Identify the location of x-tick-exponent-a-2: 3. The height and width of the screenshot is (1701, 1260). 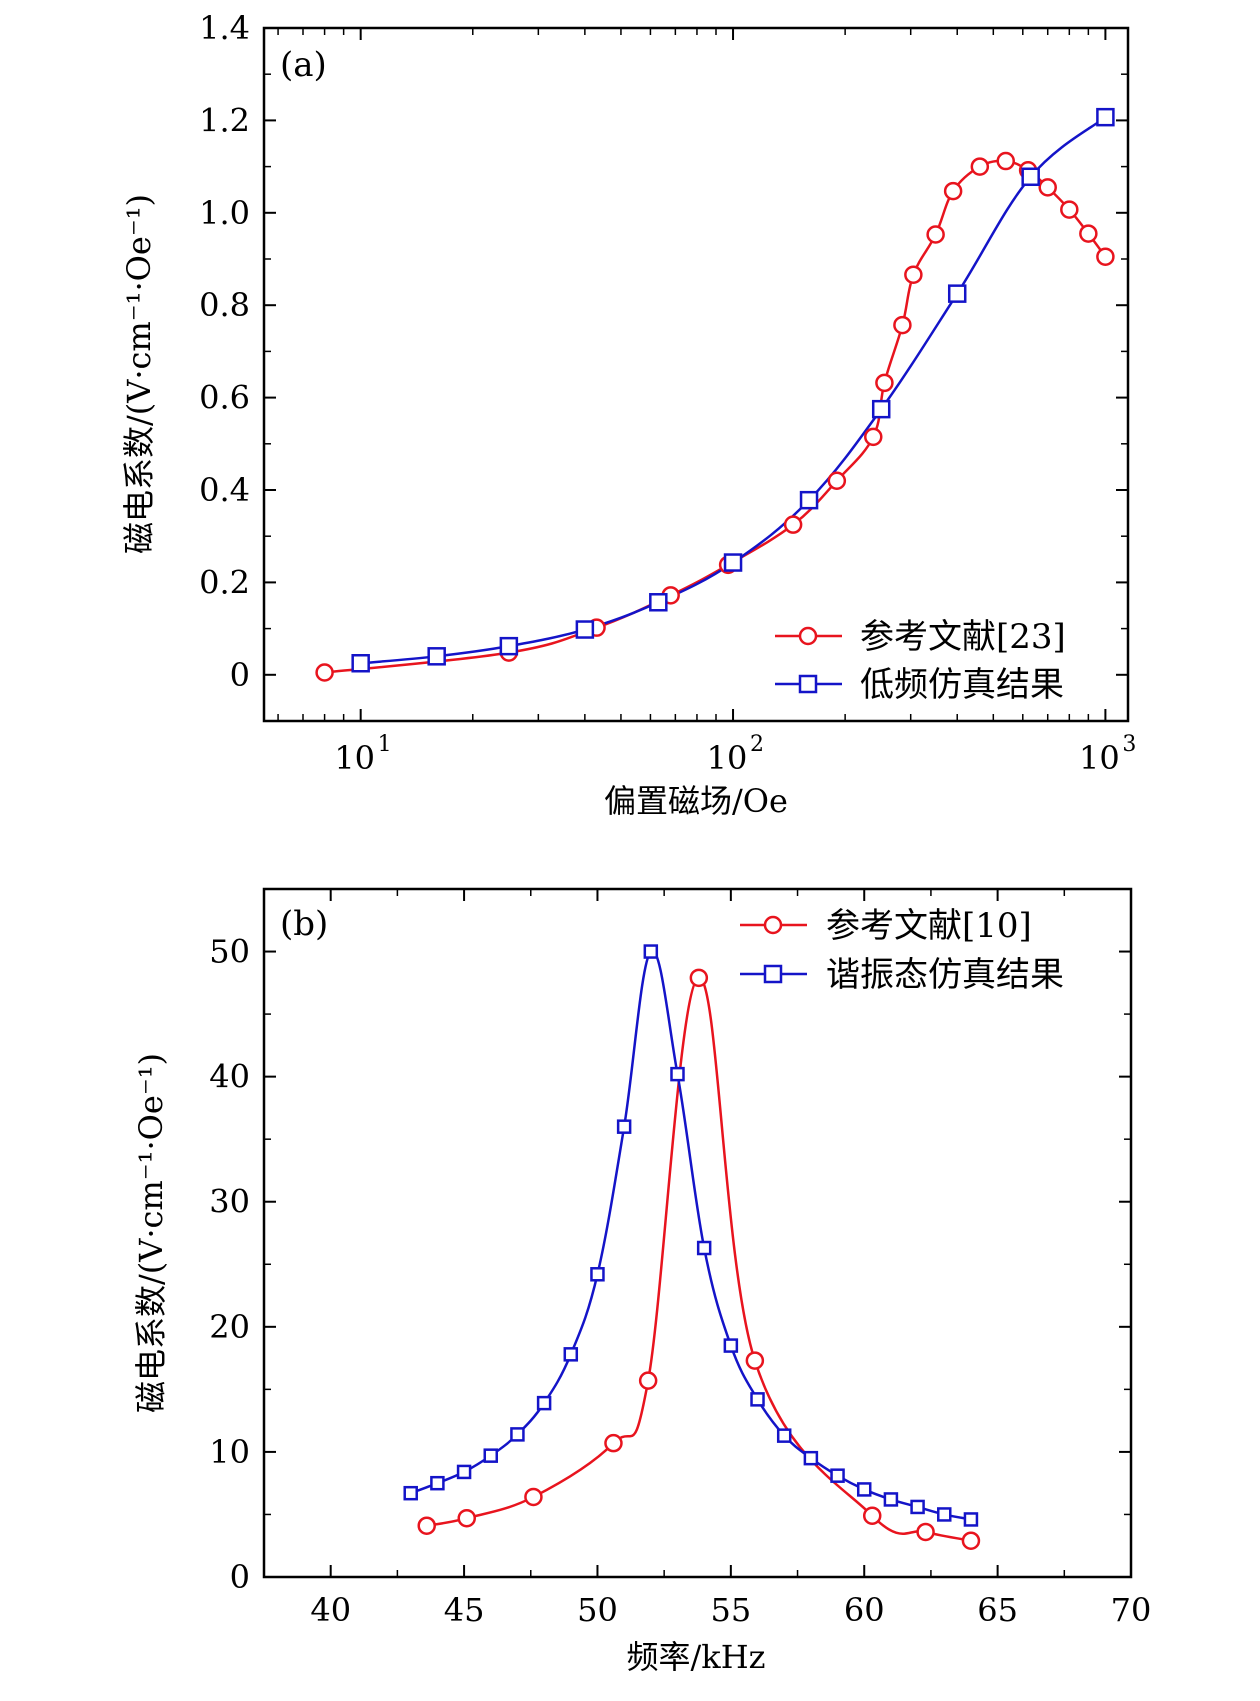
(1129, 744).